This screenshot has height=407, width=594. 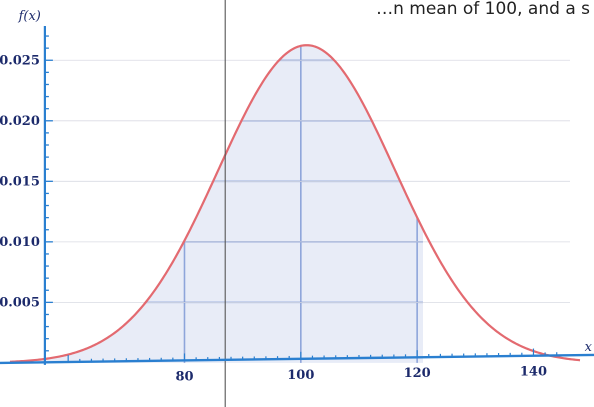 I want to click on x-tick-label-0: 80, so click(x=184, y=376).